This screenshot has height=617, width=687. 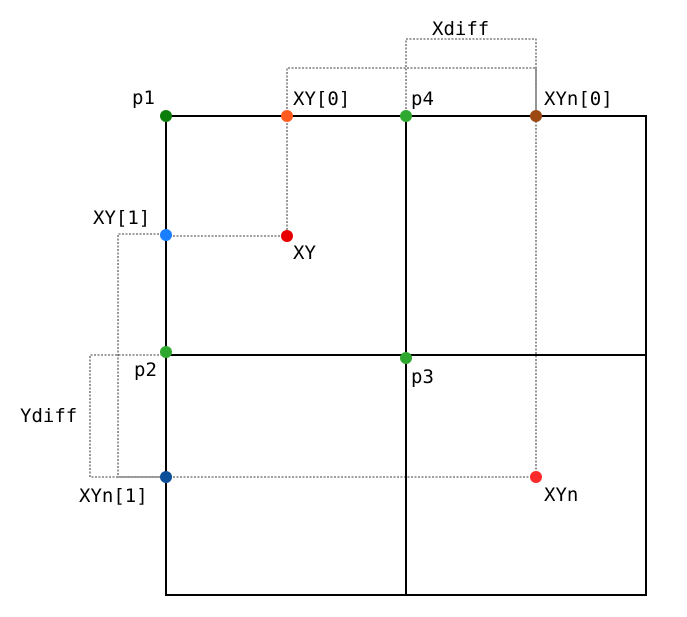 I want to click on point-xyn, so click(x=536, y=477).